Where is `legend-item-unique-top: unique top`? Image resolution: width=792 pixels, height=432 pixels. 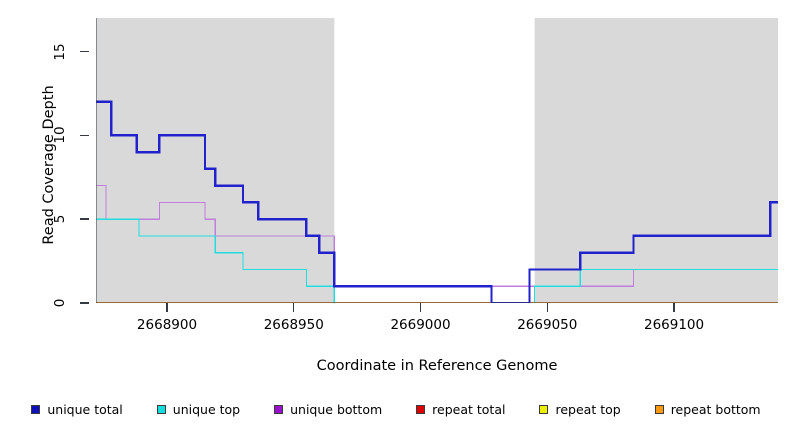 legend-item-unique-top: unique top is located at coordinates (198, 409).